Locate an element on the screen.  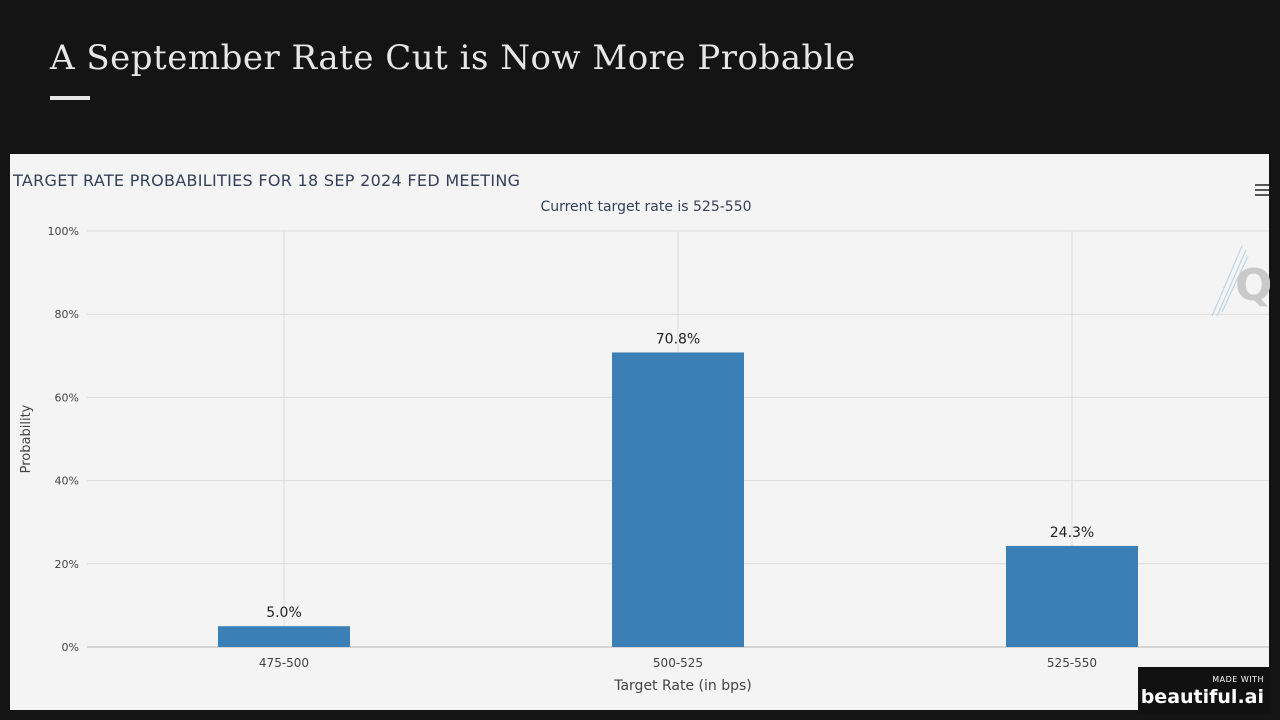
x-tick-label: 500-525 is located at coordinates (678, 663).